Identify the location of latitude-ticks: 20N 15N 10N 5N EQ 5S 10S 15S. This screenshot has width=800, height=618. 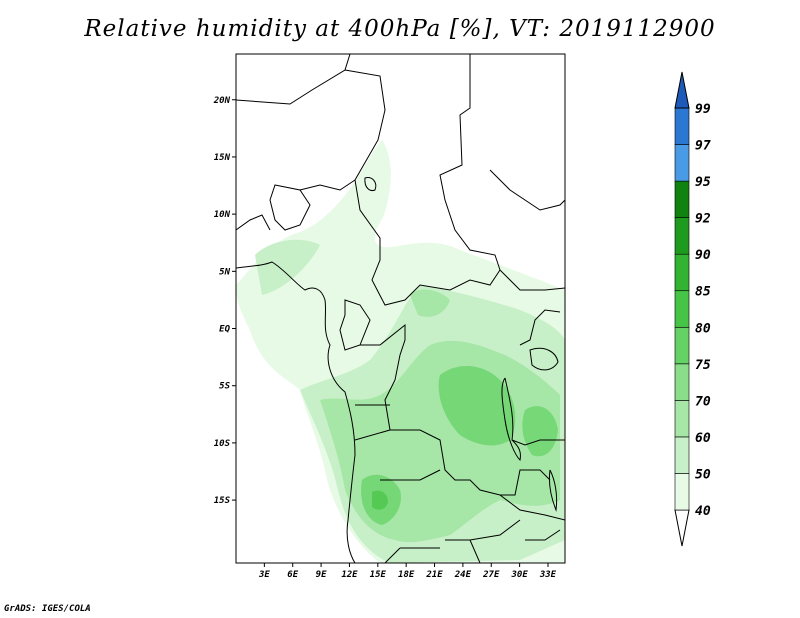
(224, 301).